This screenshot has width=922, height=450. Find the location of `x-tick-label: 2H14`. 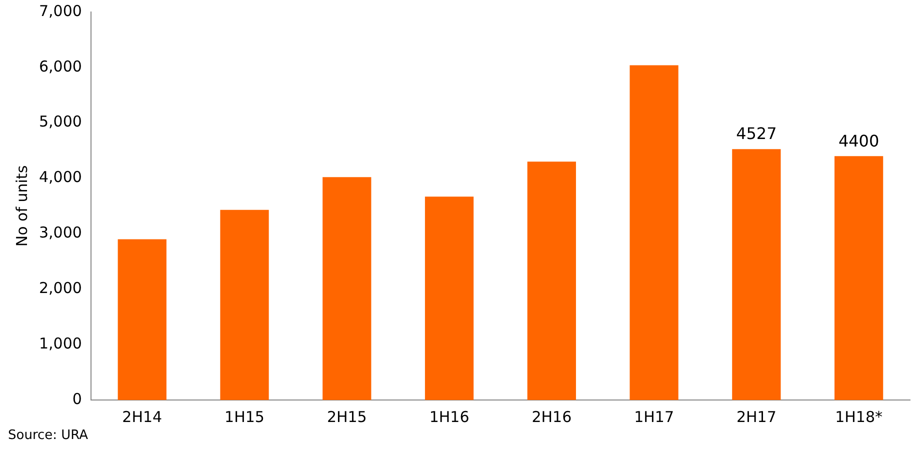

x-tick-label: 2H14 is located at coordinates (142, 417).